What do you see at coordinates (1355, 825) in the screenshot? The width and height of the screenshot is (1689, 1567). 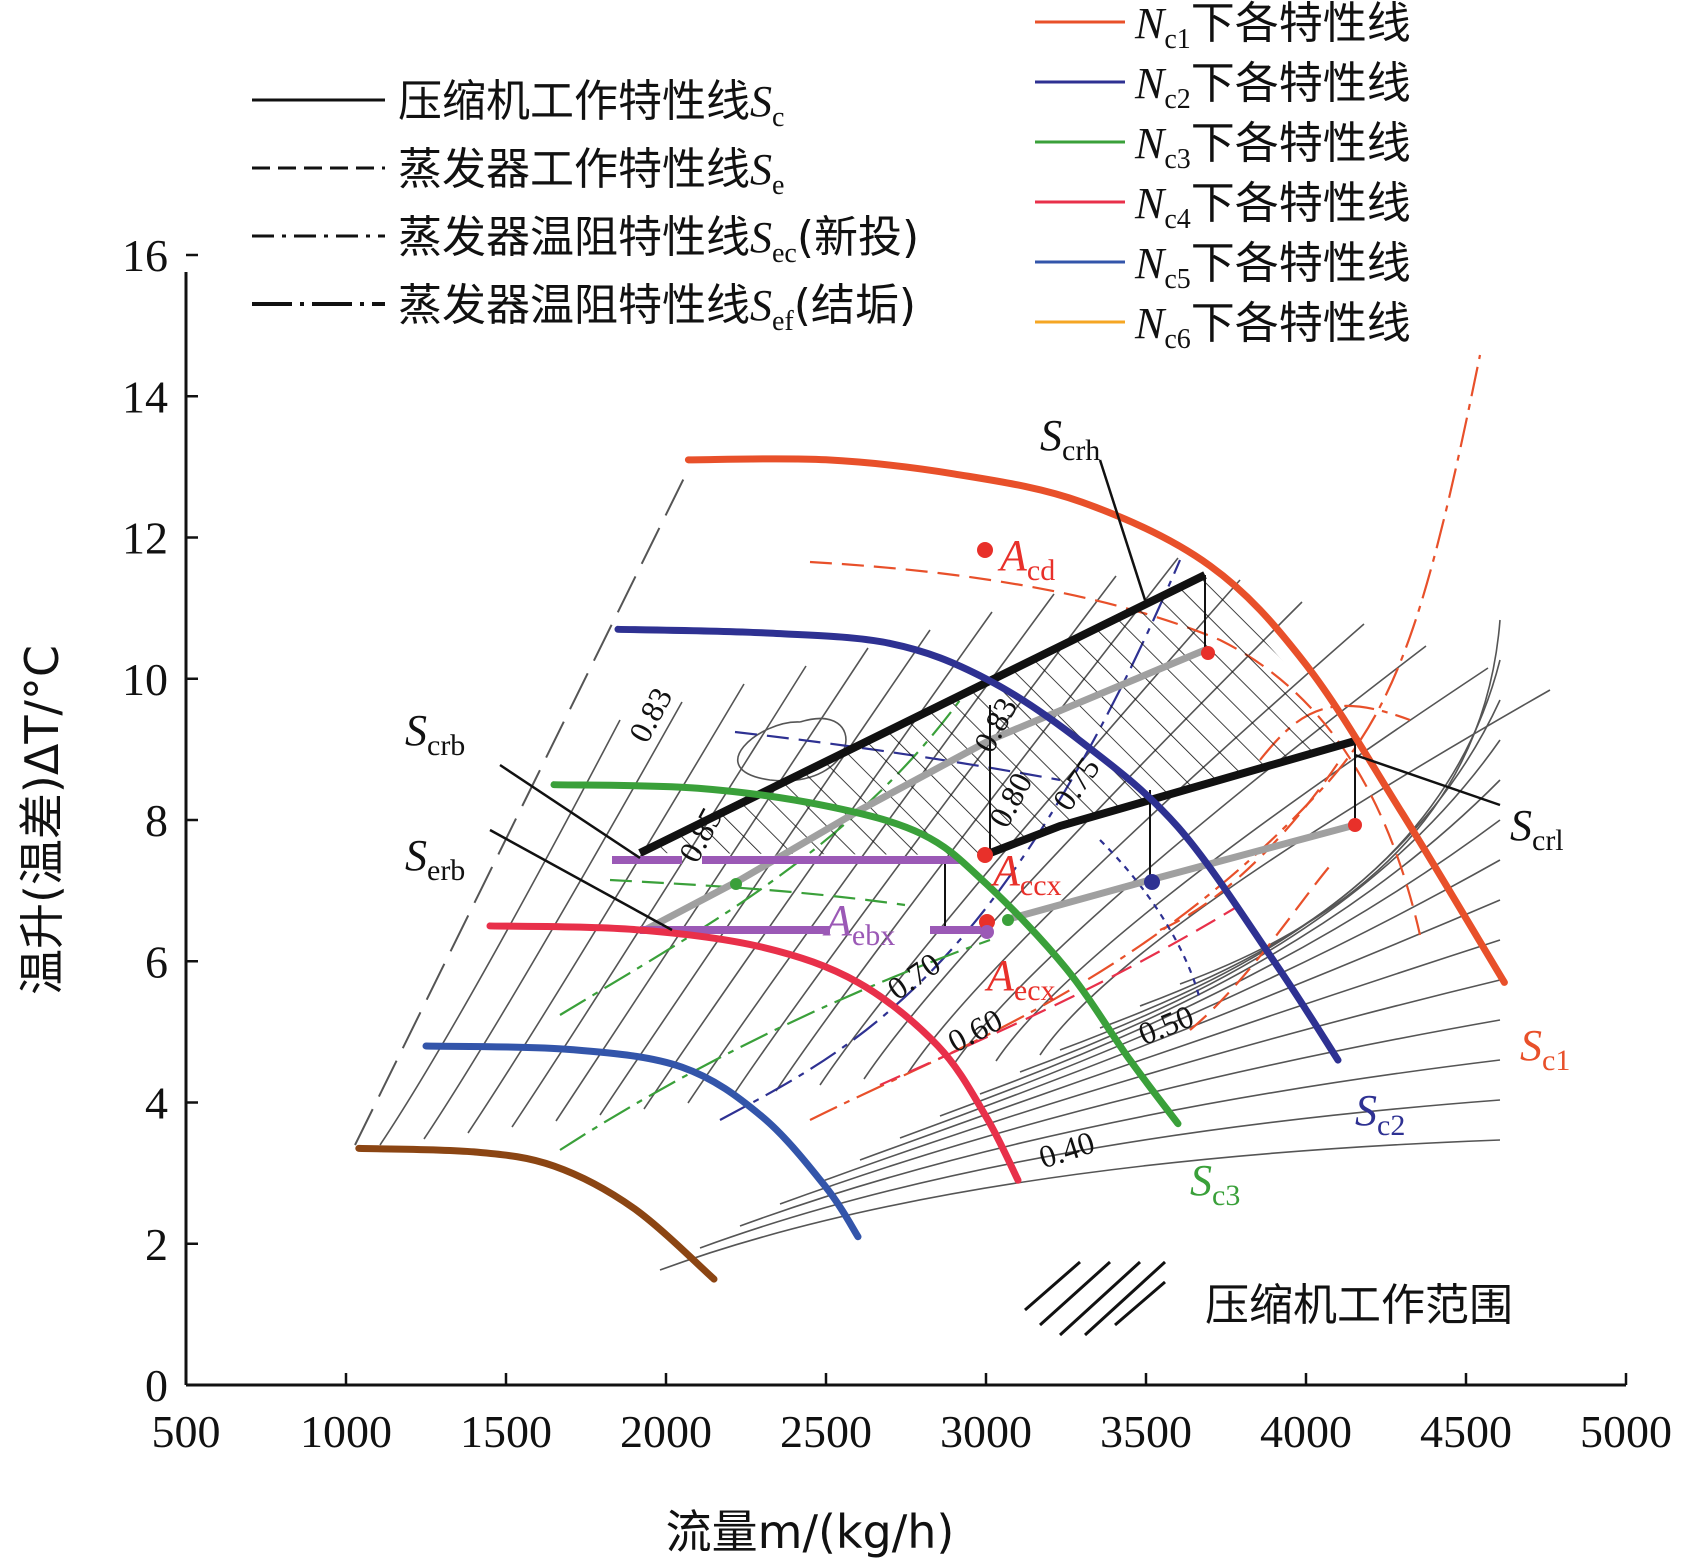 I see `point-lower-right` at bounding box center [1355, 825].